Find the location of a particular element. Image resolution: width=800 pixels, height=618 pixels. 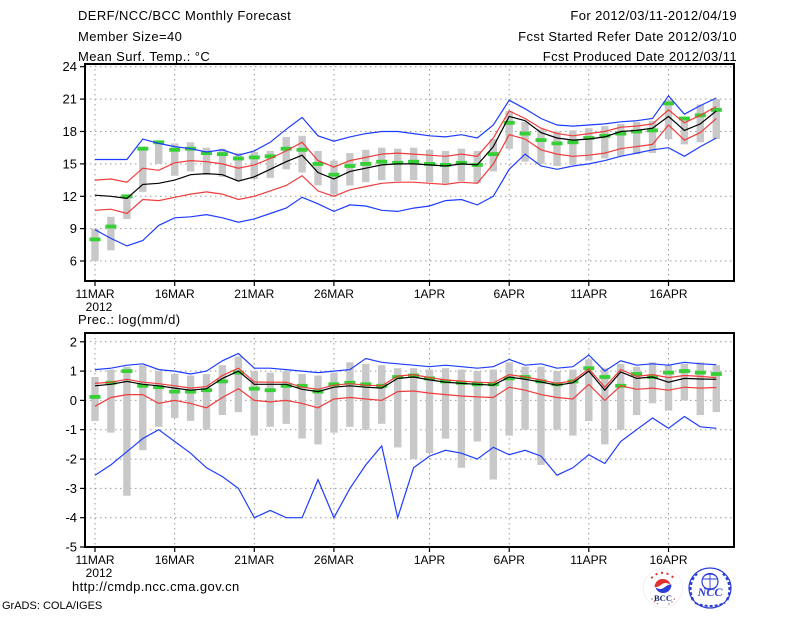

bcc-logo-label: BCC is located at coordinates (663, 598).